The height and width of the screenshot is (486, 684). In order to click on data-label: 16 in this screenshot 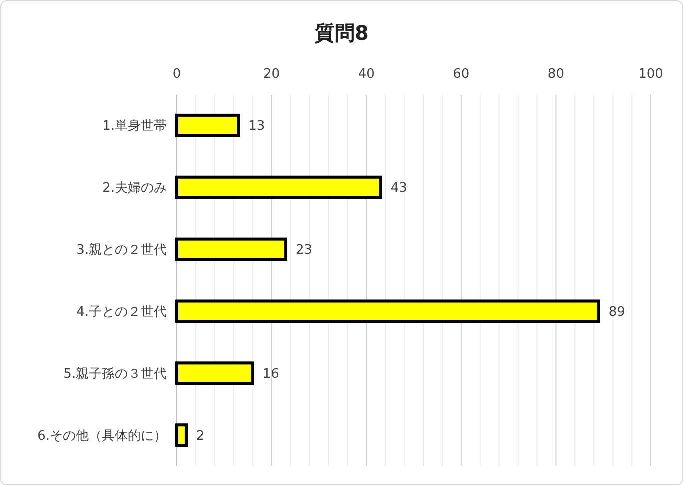, I will do `click(271, 374)`.